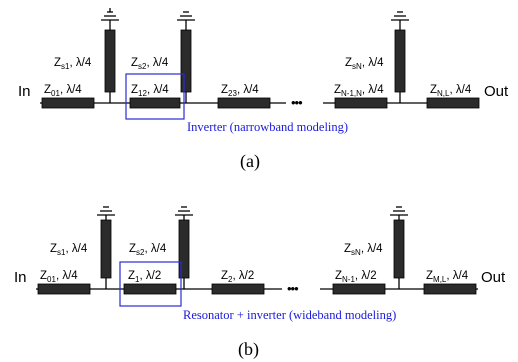 The width and height of the screenshot is (518, 362). Describe the element at coordinates (248, 349) in the screenshot. I see `caption-b: (b)` at that location.